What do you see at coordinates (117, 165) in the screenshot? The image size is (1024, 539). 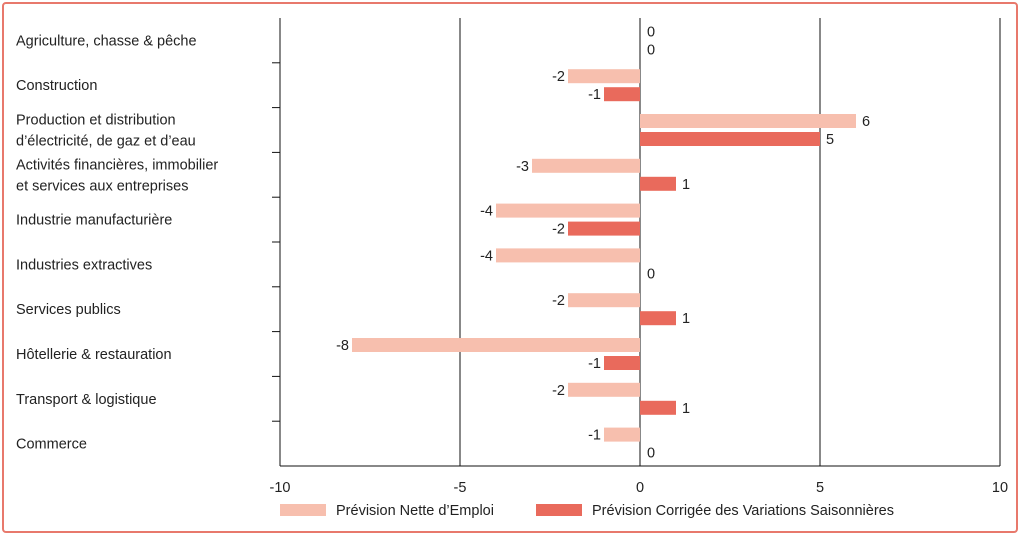 I see `category-label: Activités financières, immobilier` at bounding box center [117, 165].